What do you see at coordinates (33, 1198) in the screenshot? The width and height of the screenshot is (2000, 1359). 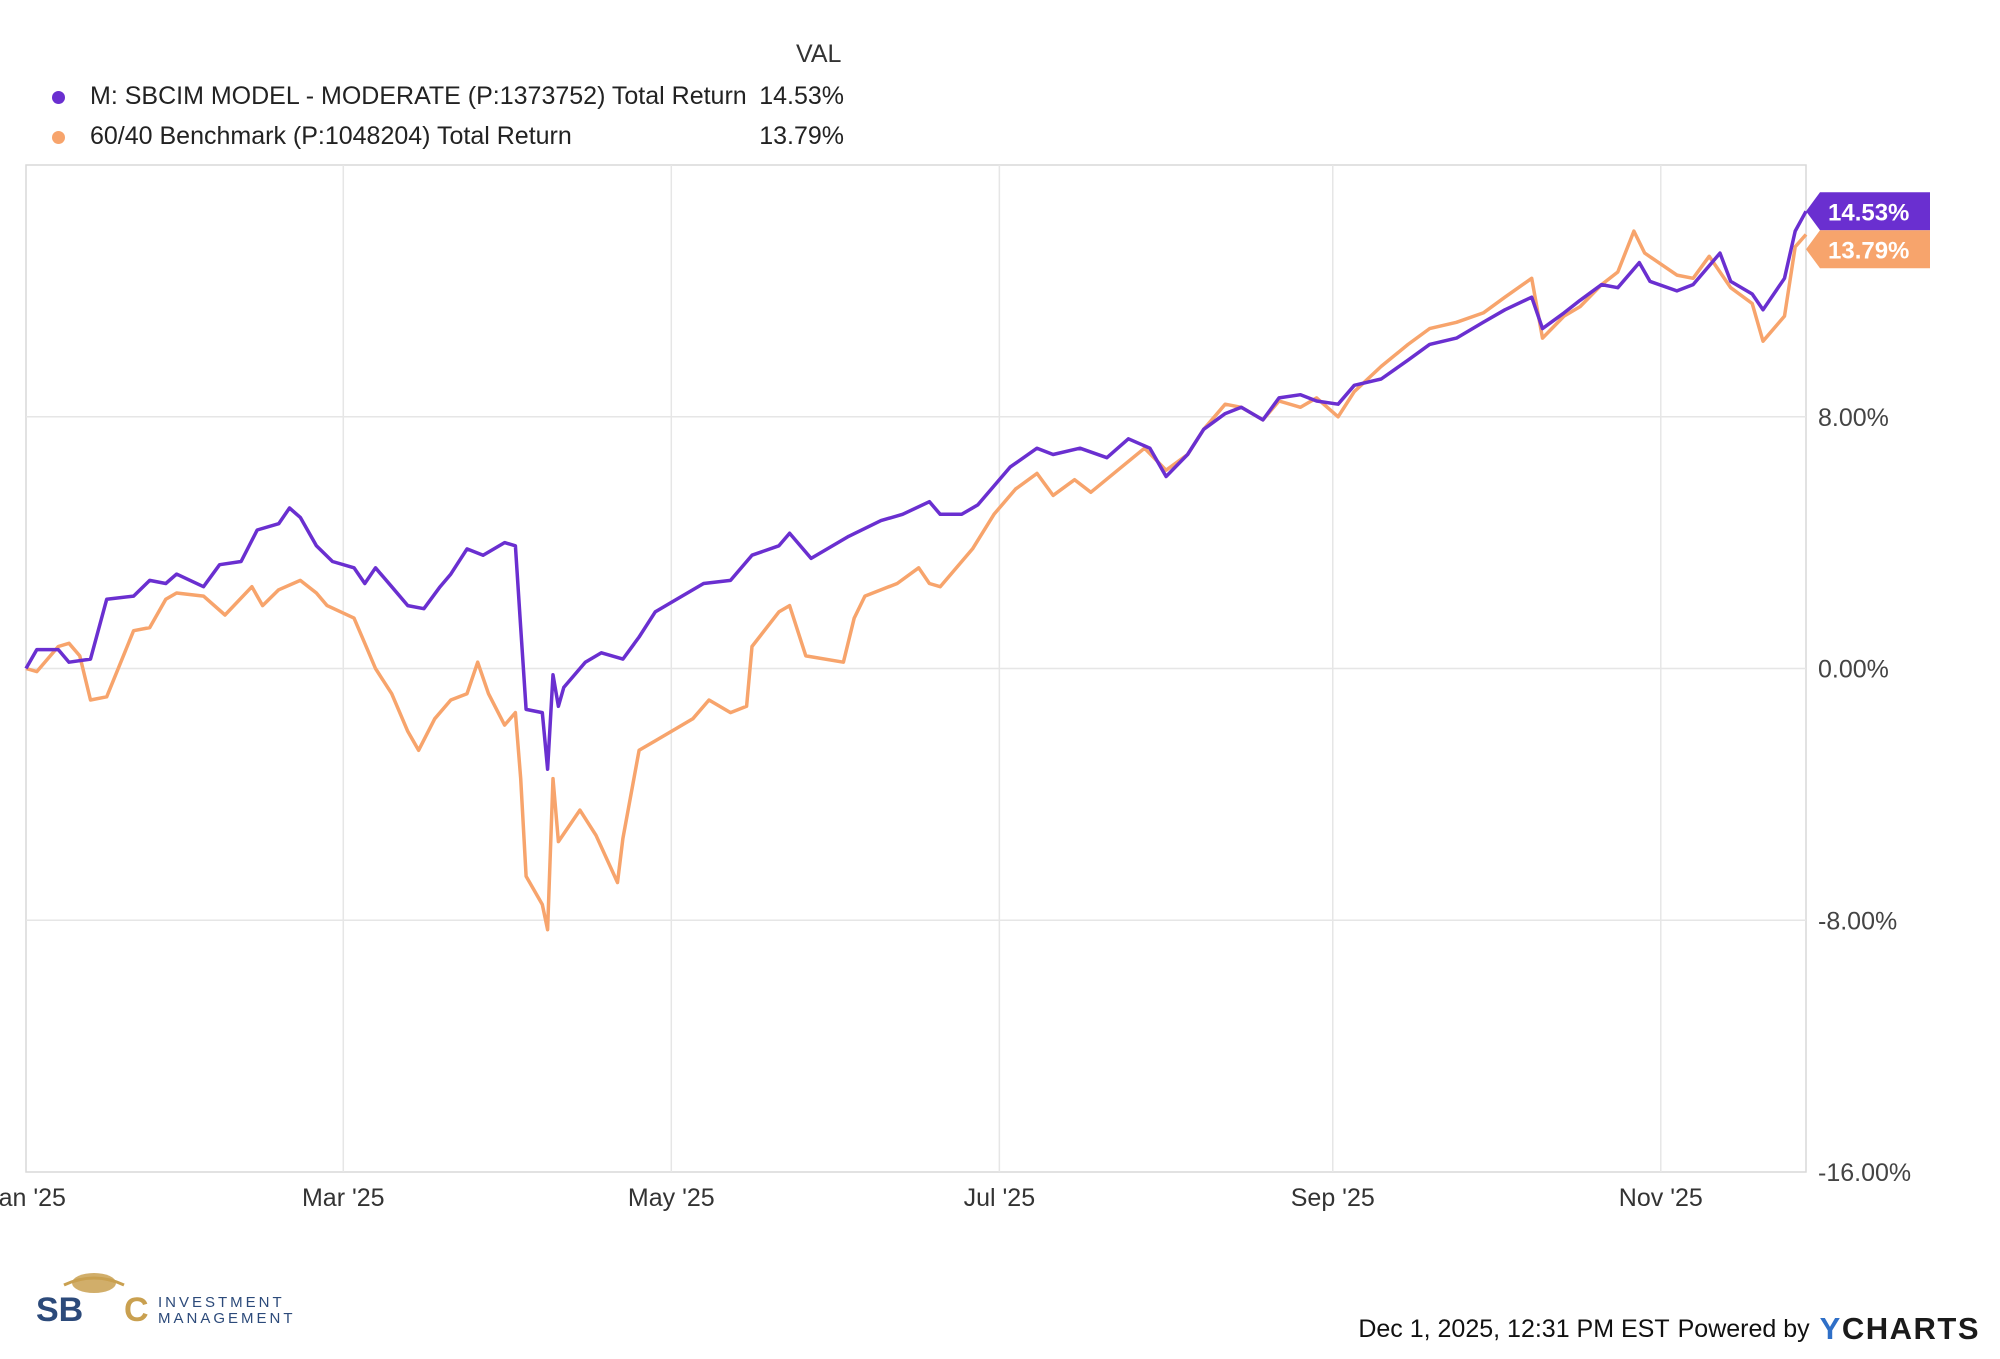 I see `x-tick-label: Jan '25` at bounding box center [33, 1198].